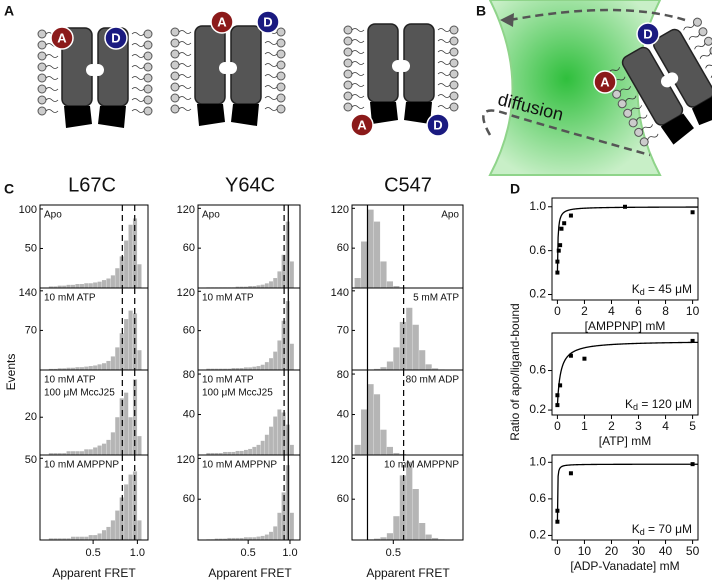  I want to click on y-tick-label: 70, so click(31, 330).